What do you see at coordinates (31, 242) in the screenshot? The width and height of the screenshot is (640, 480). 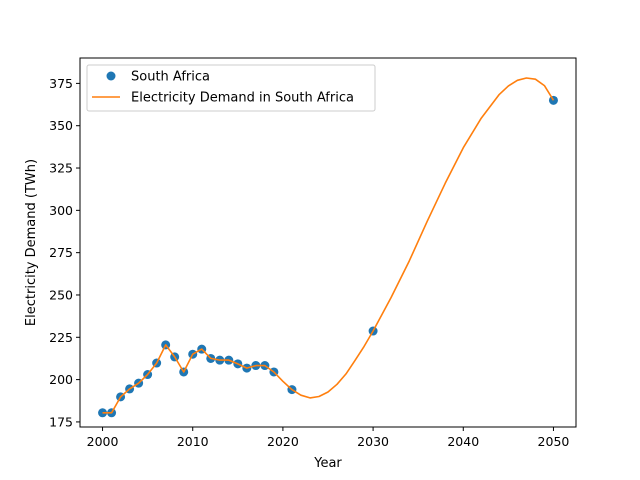 I see `y-axis-label: Electricity Demand (TWh)` at bounding box center [31, 242].